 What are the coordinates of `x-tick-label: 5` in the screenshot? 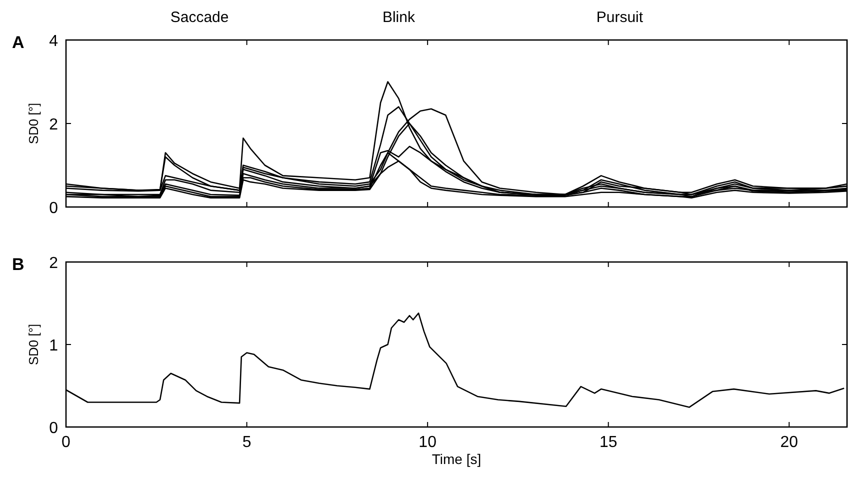 It's located at (247, 442).